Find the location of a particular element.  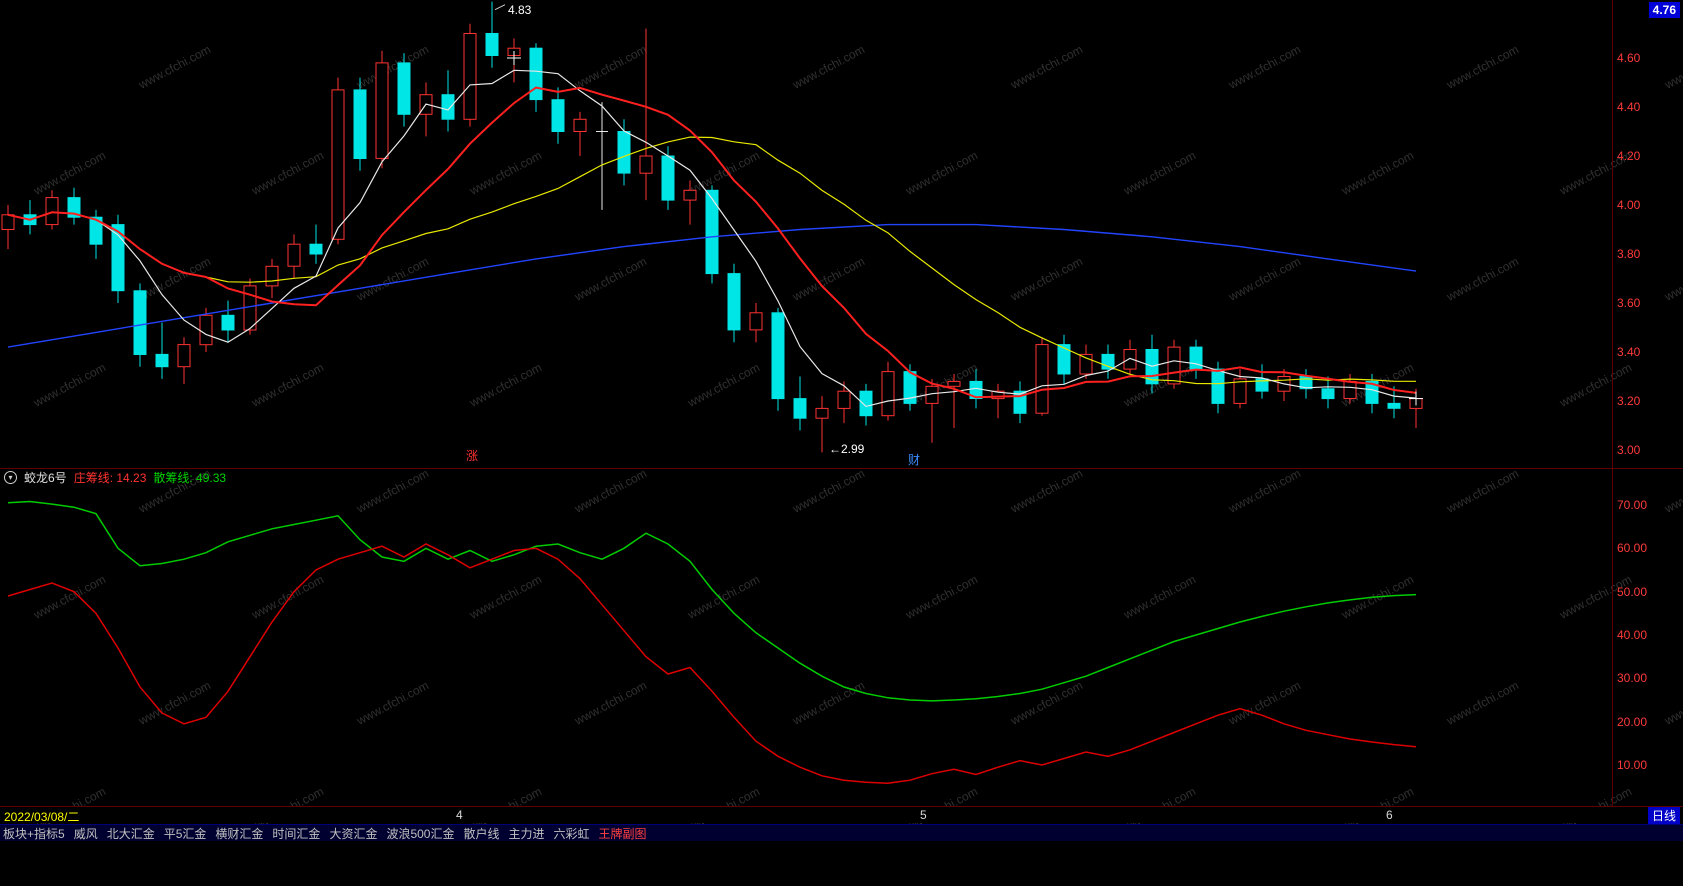

indicator-header: ▾ 蛟龙6号 庄筹线: 14.23 散筹线: 49.33 is located at coordinates (808, 477).